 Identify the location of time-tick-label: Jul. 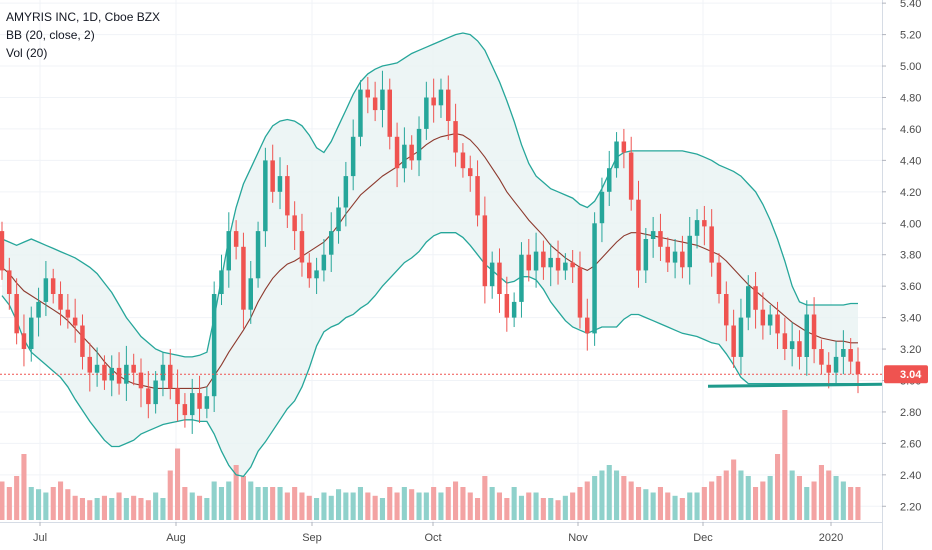
(40, 538).